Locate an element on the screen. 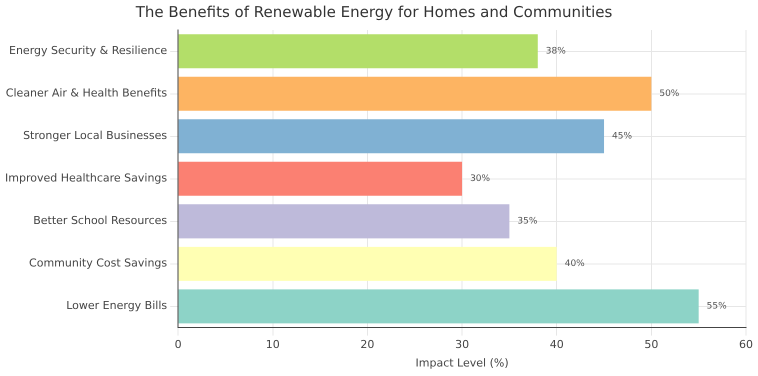 The height and width of the screenshot is (376, 758). x-tick-label: 50 is located at coordinates (651, 345).